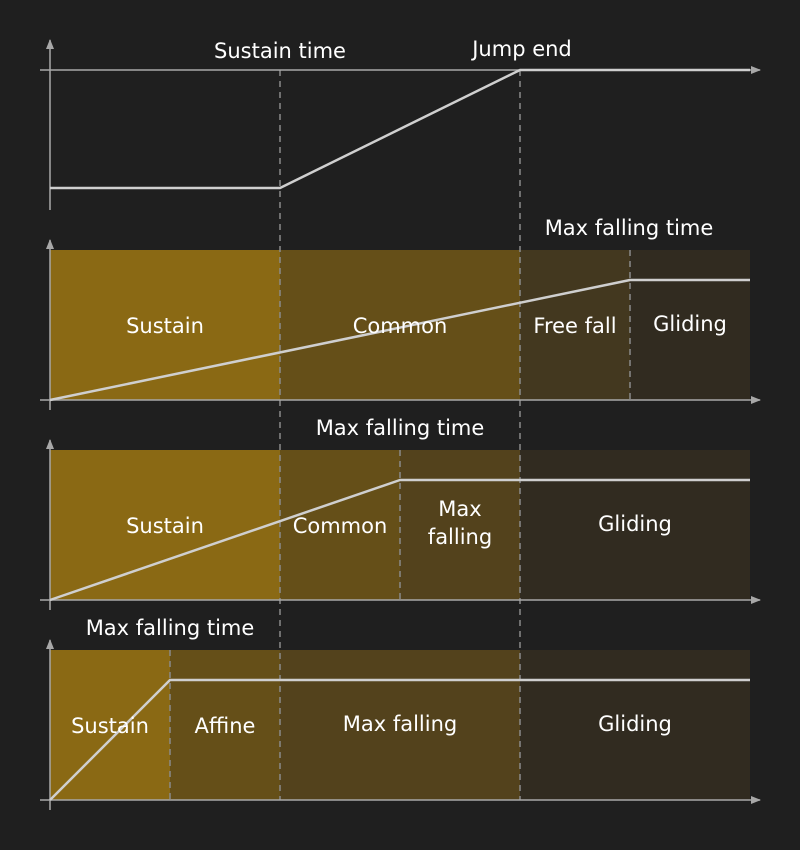  What do you see at coordinates (165, 326) in the screenshot?
I see `panel-1-sustain-label: Sustain` at bounding box center [165, 326].